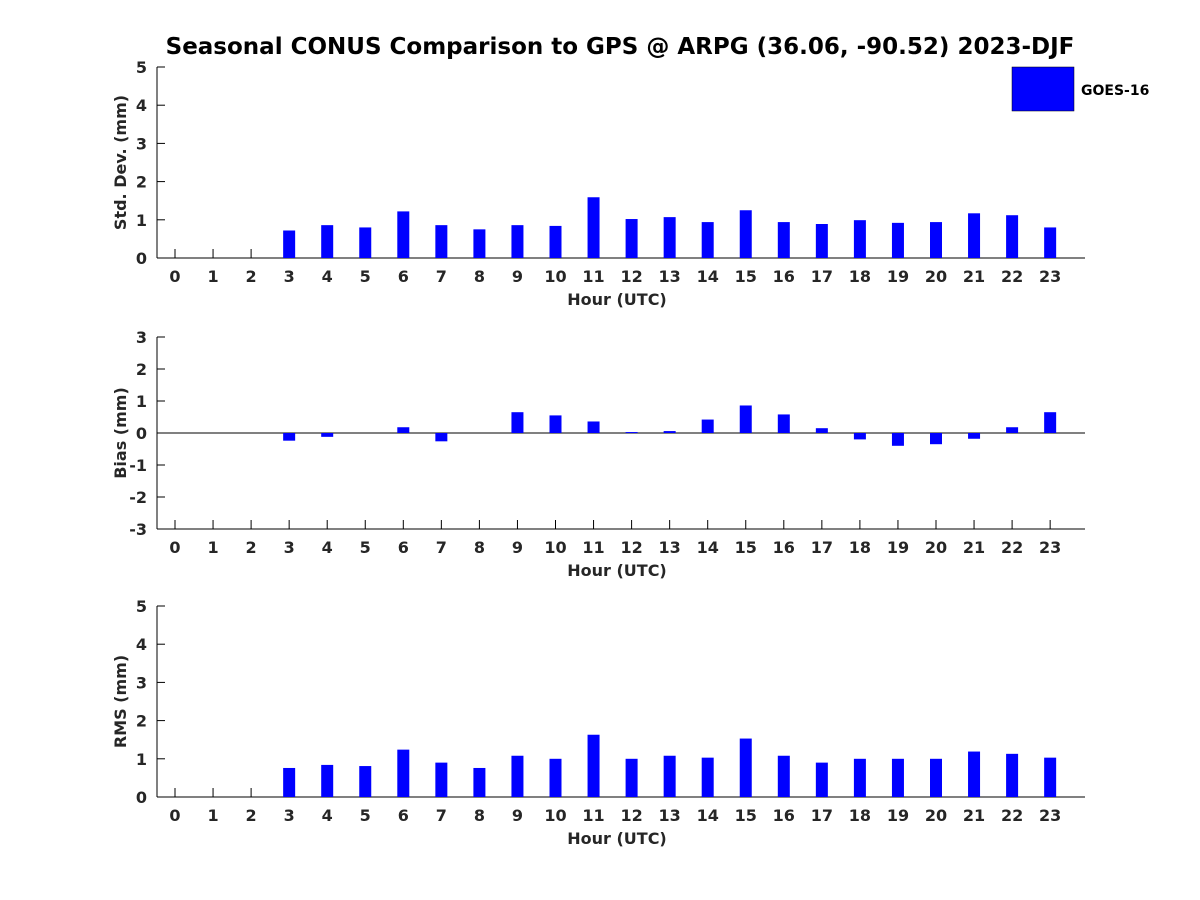 This screenshot has width=1200, height=900. What do you see at coordinates (974, 276) in the screenshot?
I see `x-tick-label: 21` at bounding box center [974, 276].